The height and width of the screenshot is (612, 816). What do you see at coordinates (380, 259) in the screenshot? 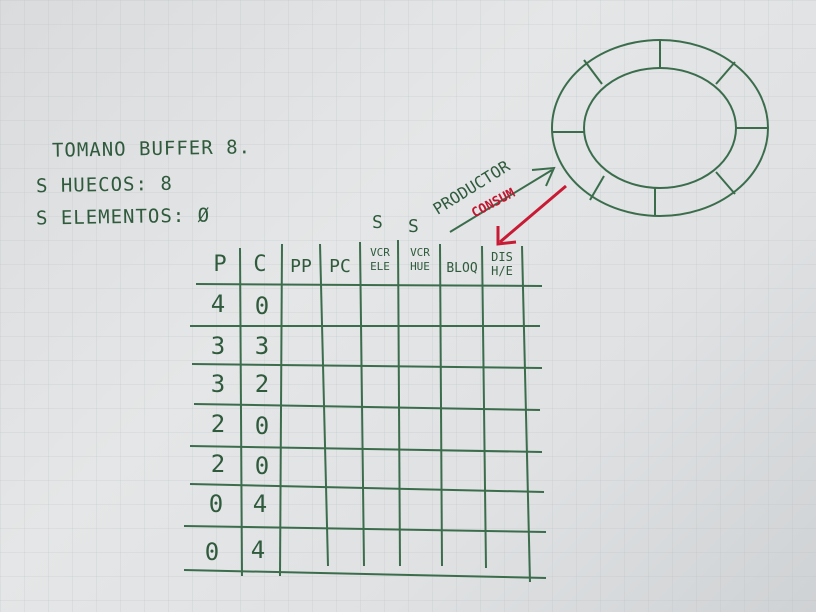
I see `header-vcr-ele: VCR ELE` at bounding box center [380, 259].